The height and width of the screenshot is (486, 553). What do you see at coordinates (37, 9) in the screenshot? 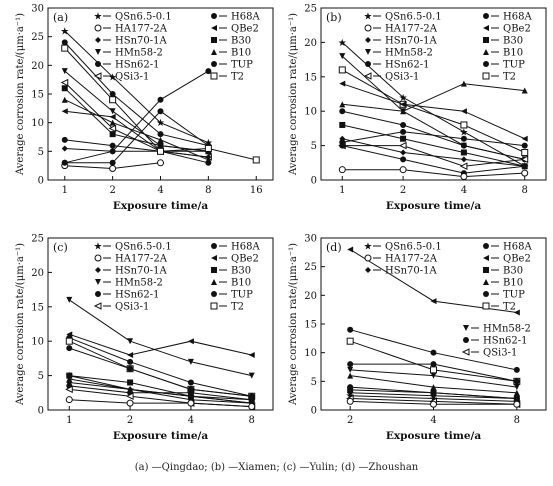
I see `y-tick-label: 30` at bounding box center [37, 9].